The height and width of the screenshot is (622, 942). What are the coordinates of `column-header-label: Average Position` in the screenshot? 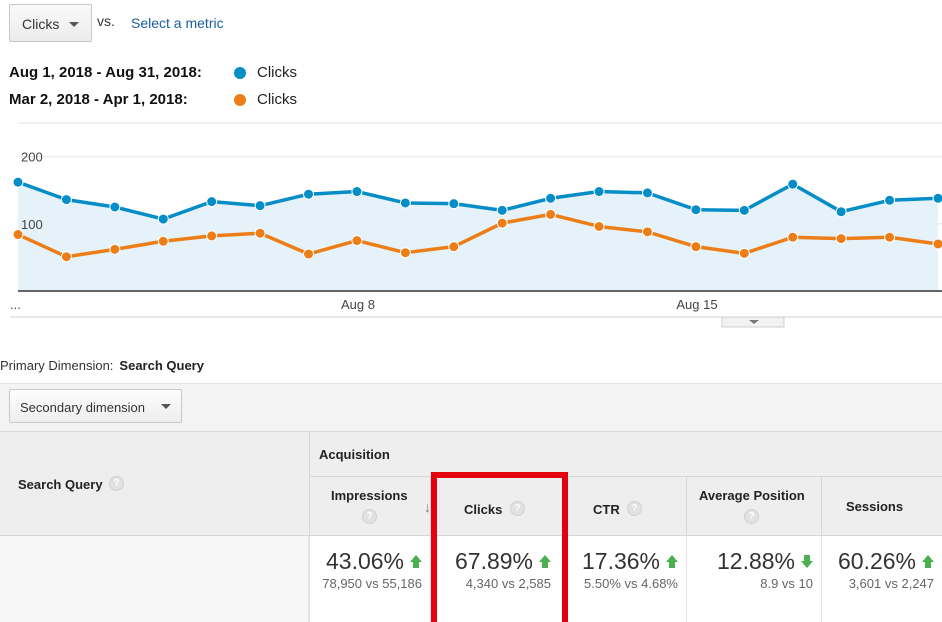 It's located at (752, 495).